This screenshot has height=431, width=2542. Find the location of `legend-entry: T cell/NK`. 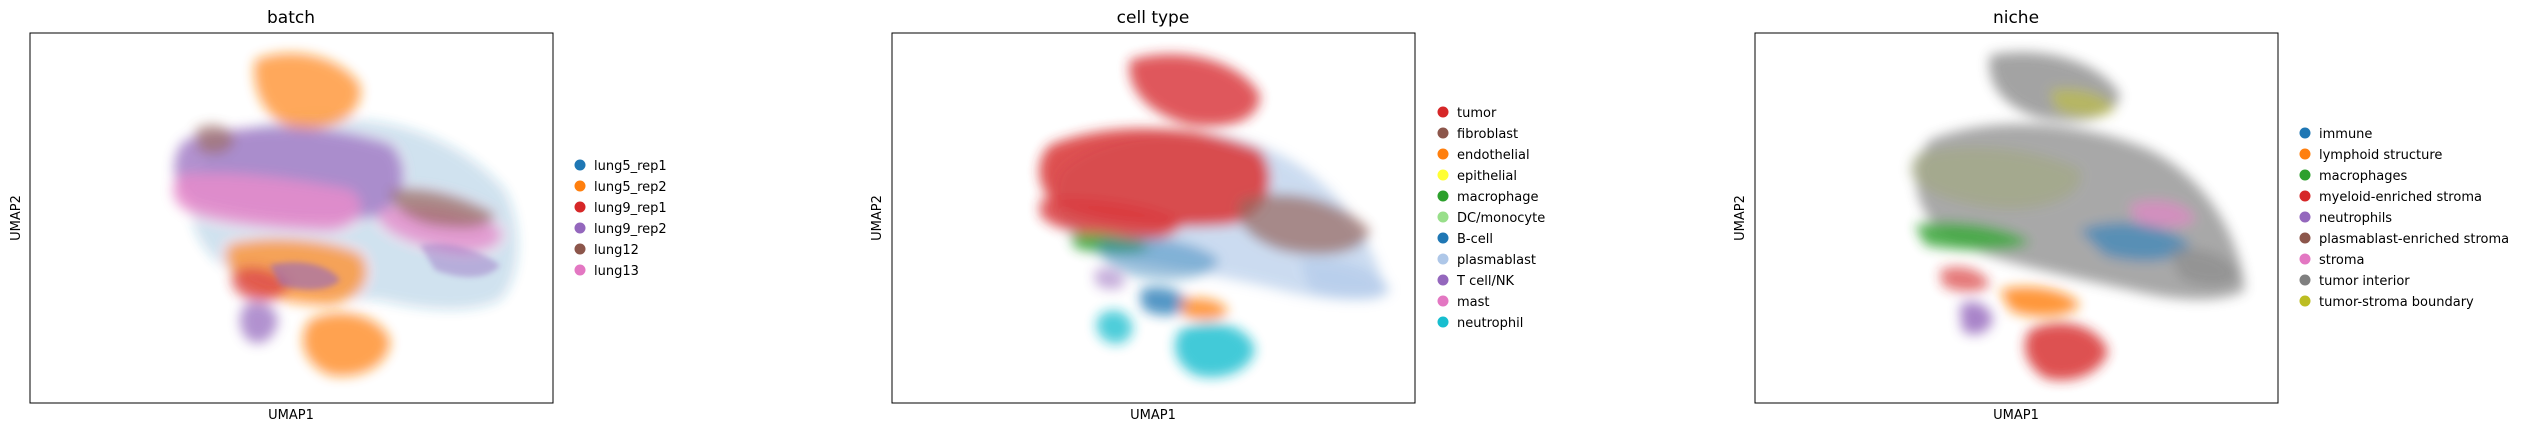

legend-entry: T cell/NK is located at coordinates (1476, 281).